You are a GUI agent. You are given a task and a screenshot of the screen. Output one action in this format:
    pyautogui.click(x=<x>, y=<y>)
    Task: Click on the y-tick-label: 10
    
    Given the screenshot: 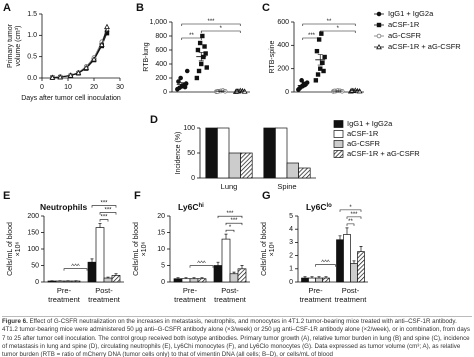 What is the action you would take?
    pyautogui.click(x=161, y=249)
    